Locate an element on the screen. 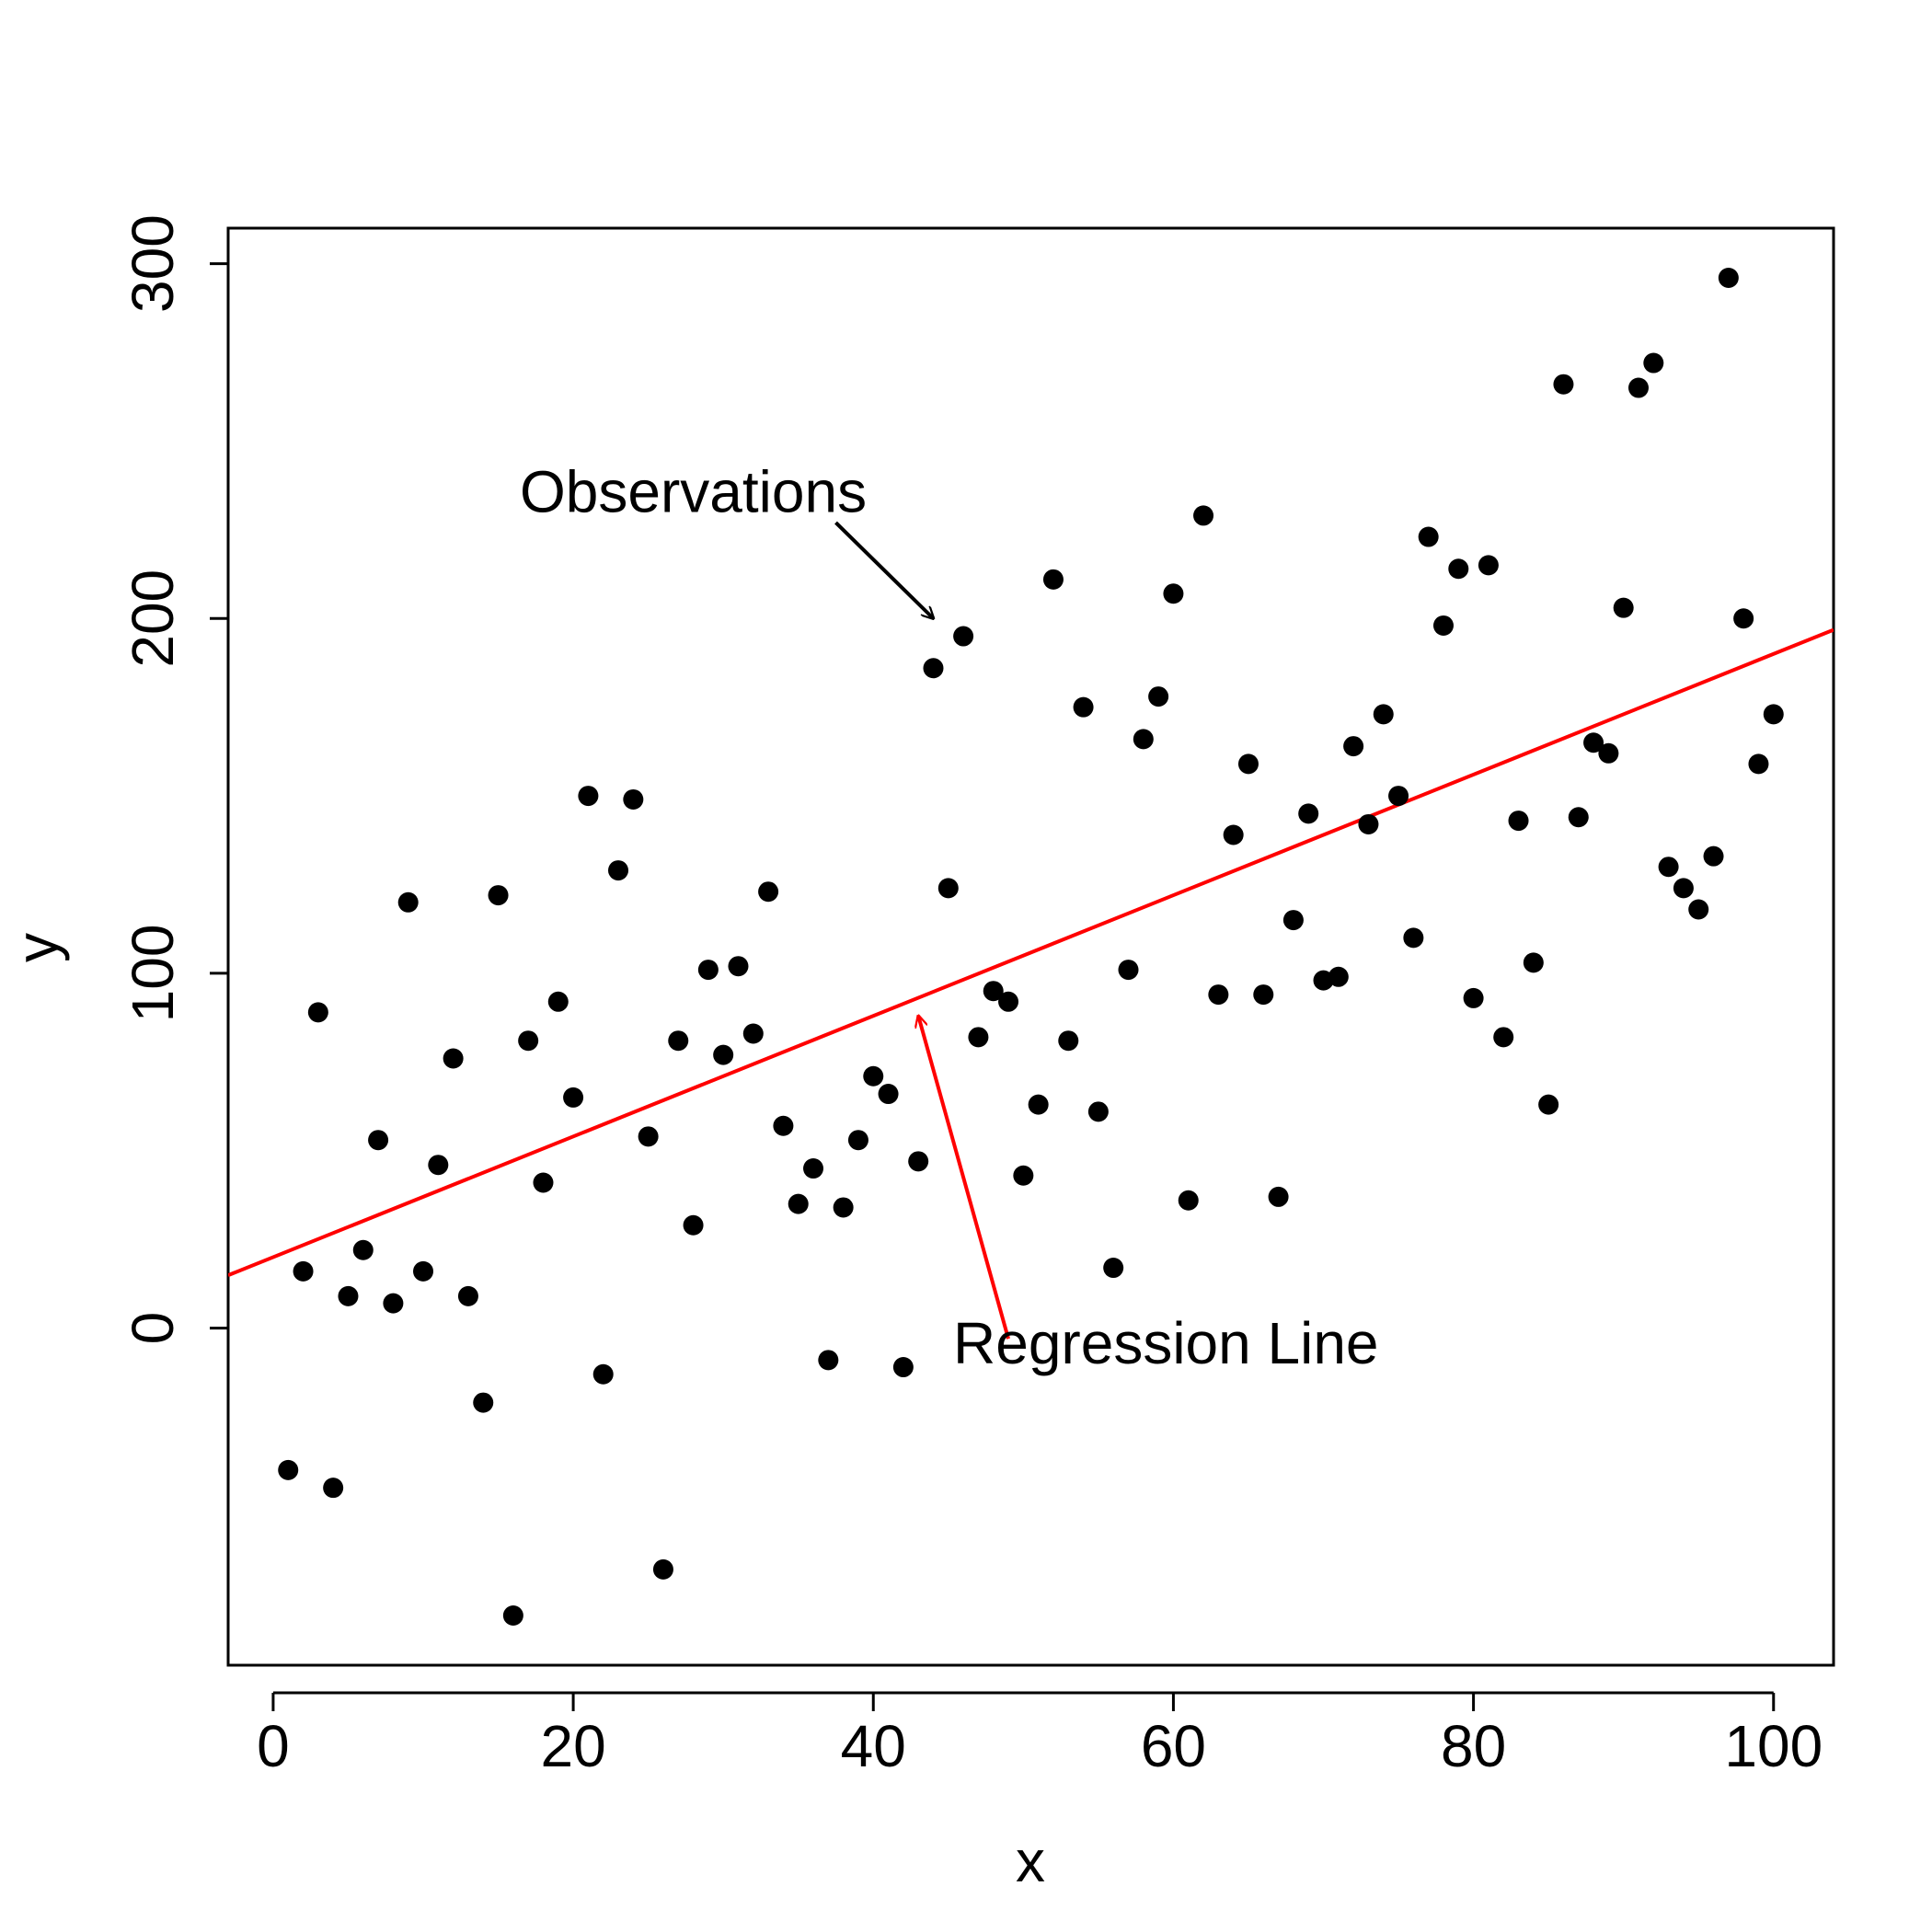 This screenshot has height=1932, width=1932. y-tick-label: 0 is located at coordinates (153, 1328).